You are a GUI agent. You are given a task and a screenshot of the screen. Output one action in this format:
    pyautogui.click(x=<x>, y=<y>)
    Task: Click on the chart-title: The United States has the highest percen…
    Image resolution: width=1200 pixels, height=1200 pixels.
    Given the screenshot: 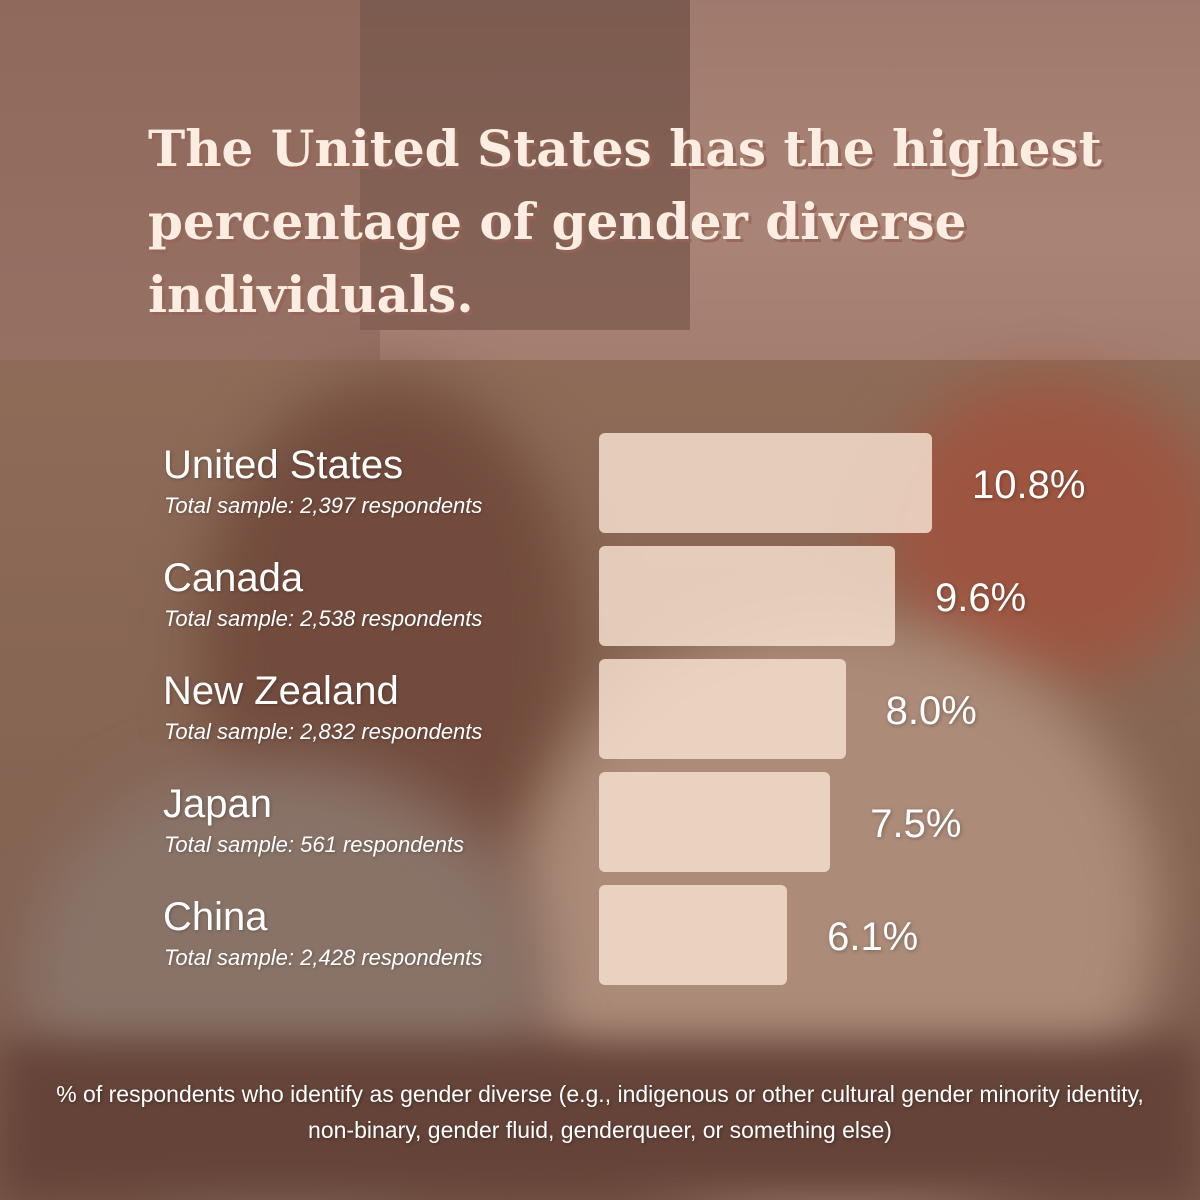 What is the action you would take?
    pyautogui.click(x=625, y=221)
    